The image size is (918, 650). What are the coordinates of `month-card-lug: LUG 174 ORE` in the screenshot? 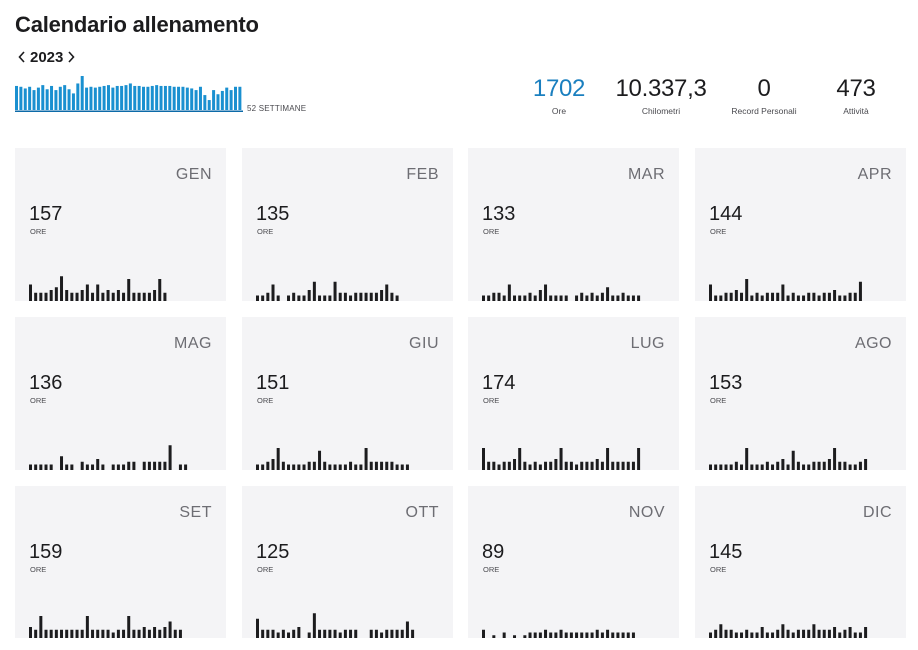 It's located at (573, 393).